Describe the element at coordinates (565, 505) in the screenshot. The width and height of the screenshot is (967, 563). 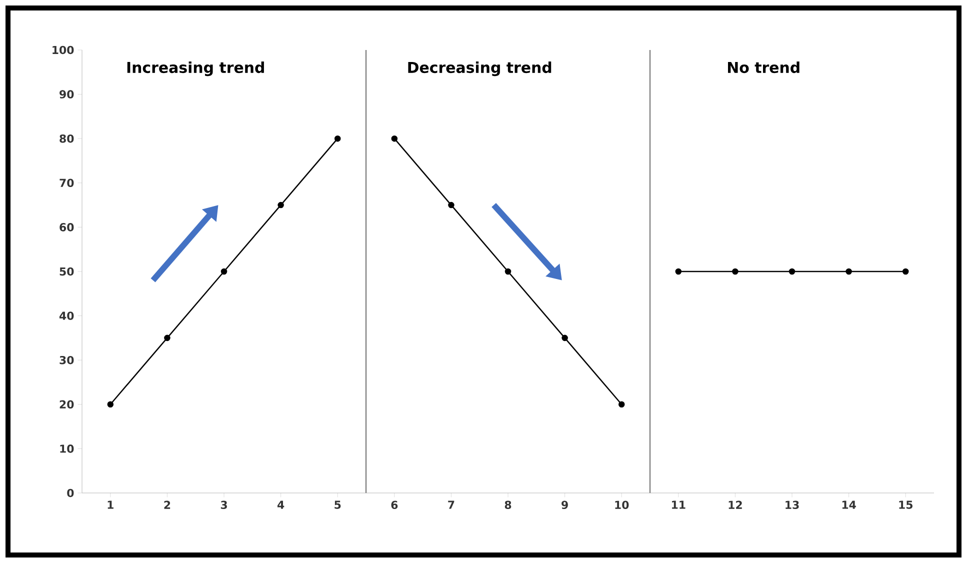
I see `x-tick-label: 9` at that location.